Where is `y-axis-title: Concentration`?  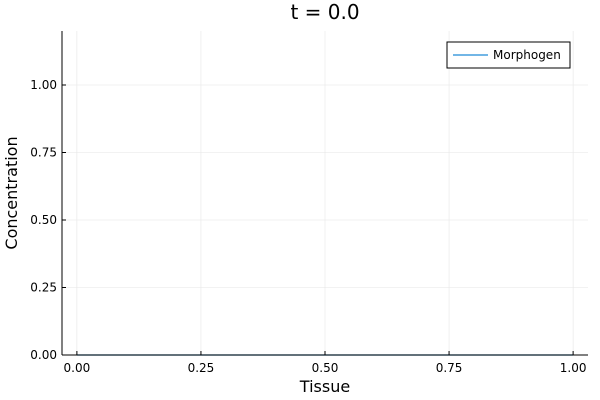 y-axis-title: Concentration is located at coordinates (11, 192).